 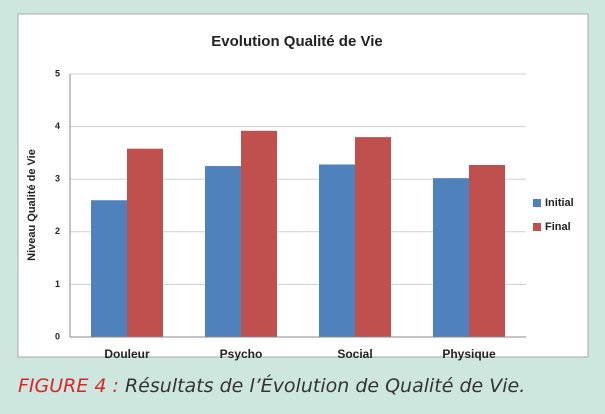 What do you see at coordinates (68, 386) in the screenshot?
I see `caption-label: FIGURE 4 :` at bounding box center [68, 386].